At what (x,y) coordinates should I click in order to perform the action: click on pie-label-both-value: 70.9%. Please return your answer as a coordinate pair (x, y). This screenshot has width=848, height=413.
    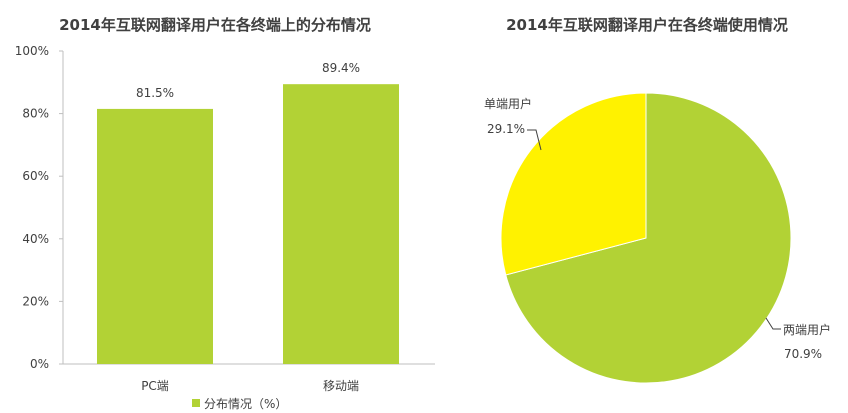
    Looking at the image, I should click on (803, 354).